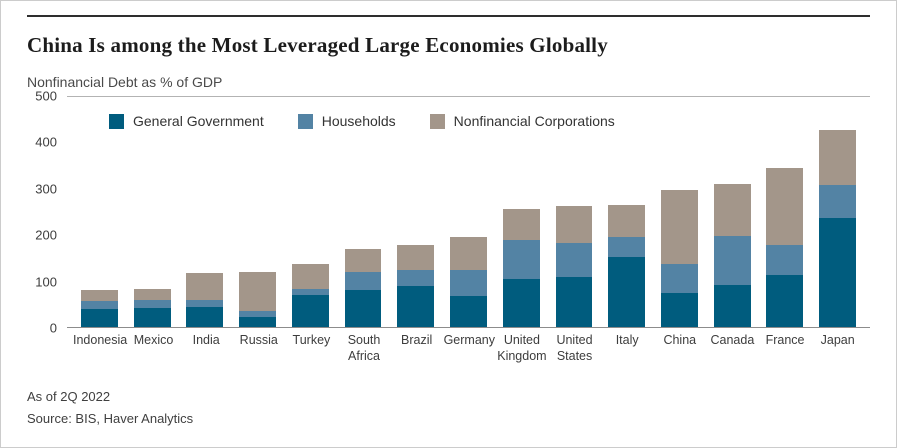 This screenshot has width=897, height=448. Describe the element at coordinates (46, 282) in the screenshot. I see `y-axis-label: 100` at that location.